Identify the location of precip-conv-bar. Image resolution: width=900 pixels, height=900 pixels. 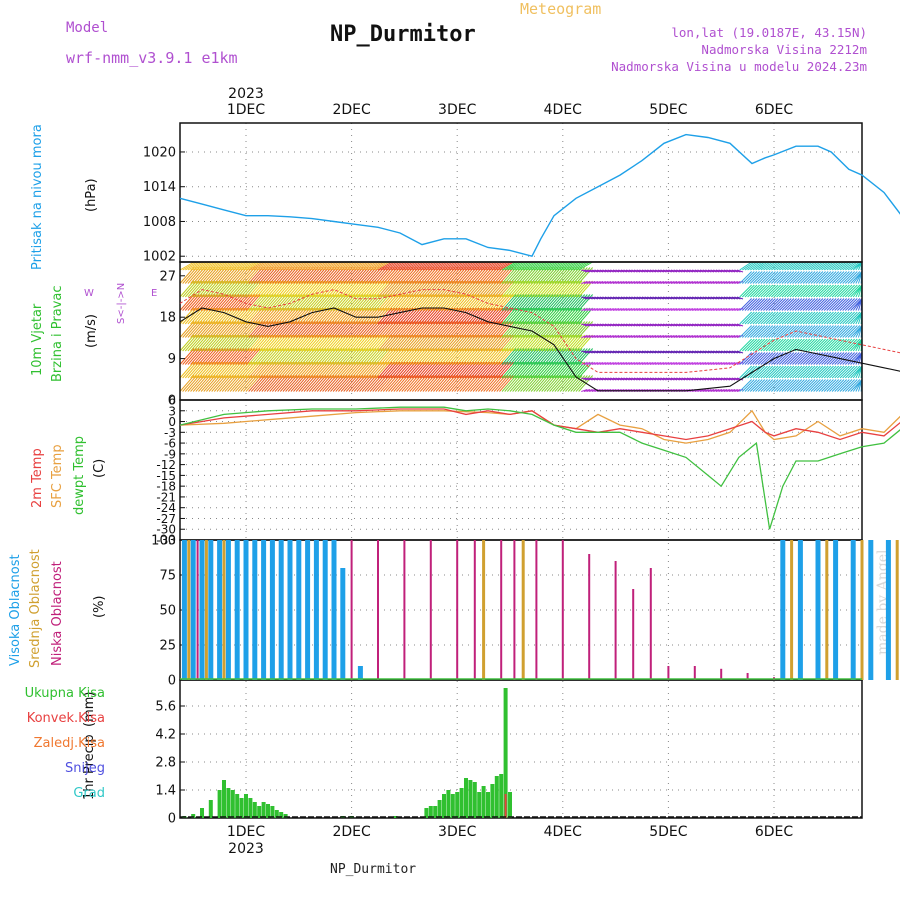
(505, 806).